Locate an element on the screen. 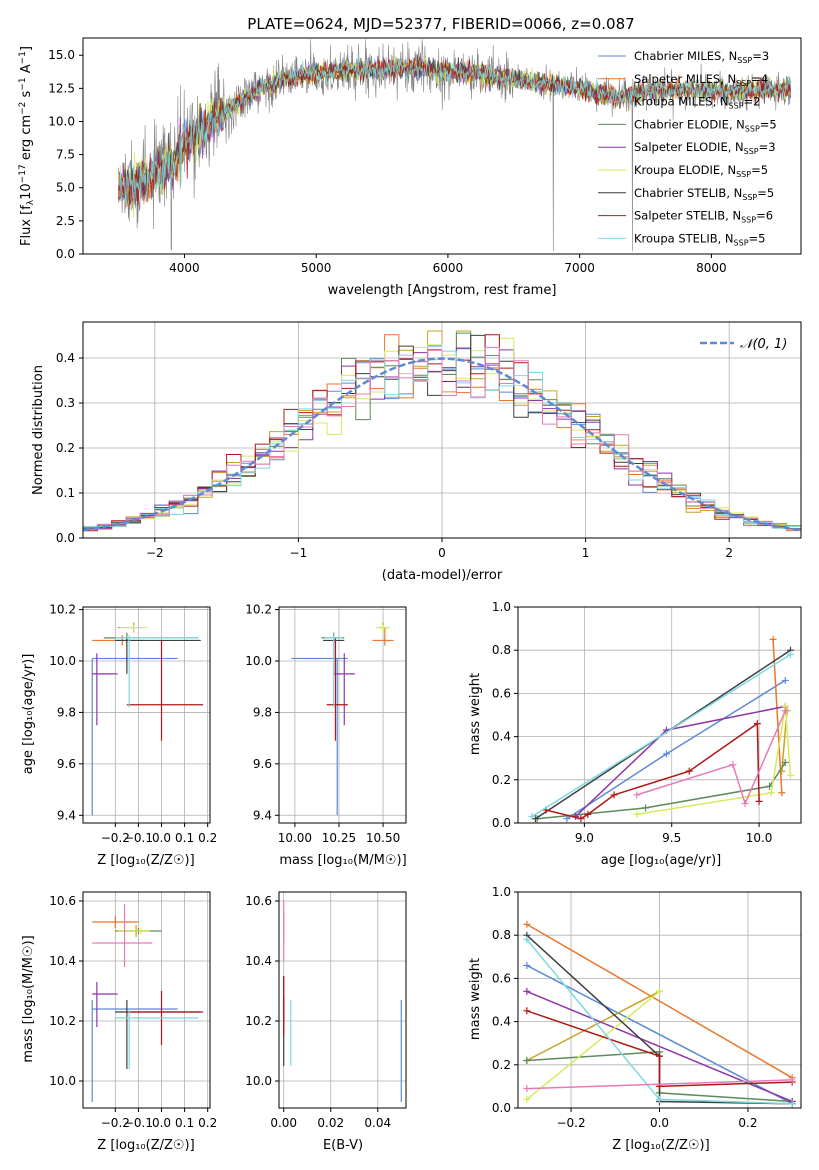 The image size is (819, 1170). histogram-legend: 𝒩(0, 1) is located at coordinates (743, 344).